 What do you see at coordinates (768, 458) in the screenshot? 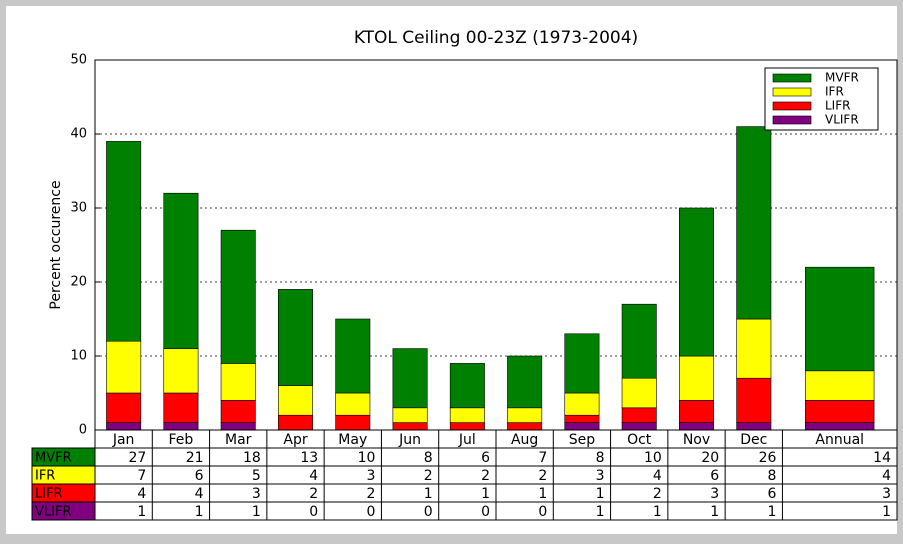
I see `table-cell: 26` at bounding box center [768, 458].